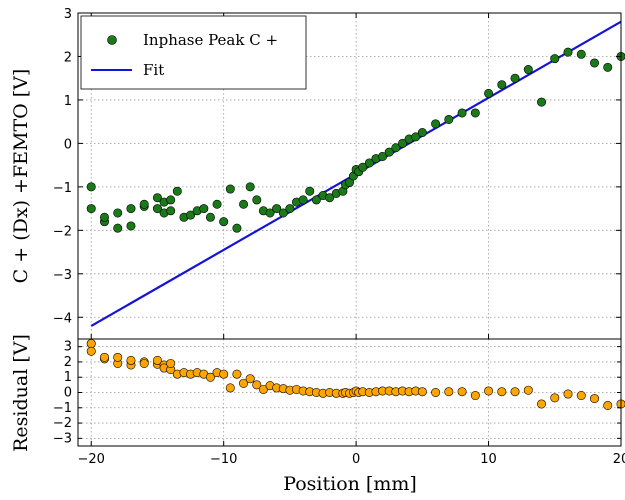 The height and width of the screenshot is (500, 625). Describe the element at coordinates (619, 459) in the screenshot. I see `x-tick-label: 20` at that location.